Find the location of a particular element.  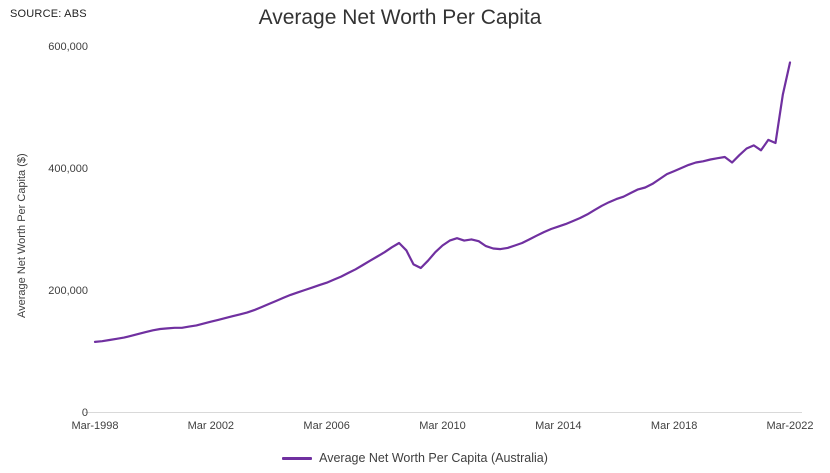

y-tick-label: 400,000 is located at coordinates (68, 169).